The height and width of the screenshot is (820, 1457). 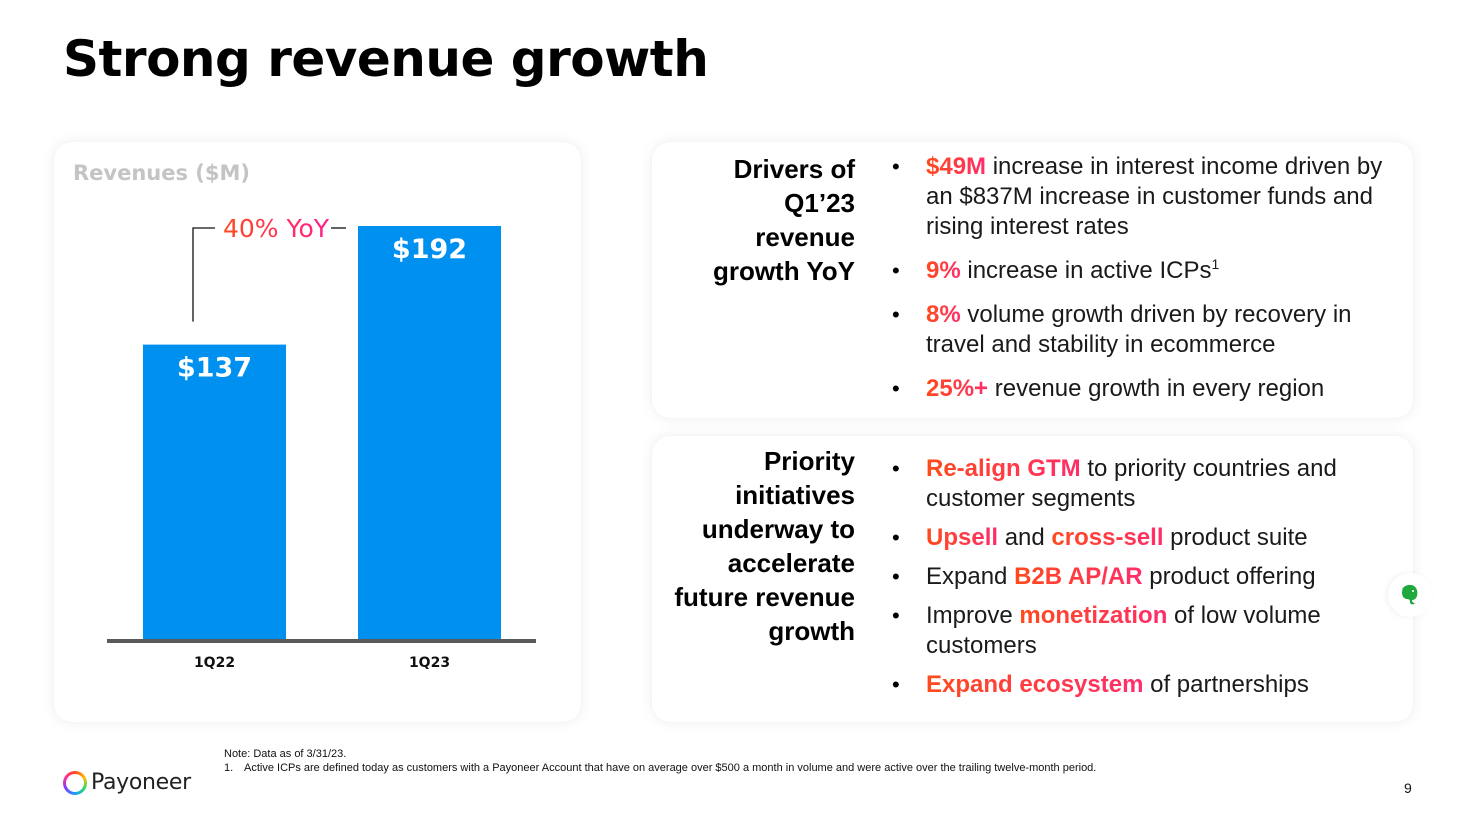 I want to click on section-label-line: underway to, so click(x=778, y=529).